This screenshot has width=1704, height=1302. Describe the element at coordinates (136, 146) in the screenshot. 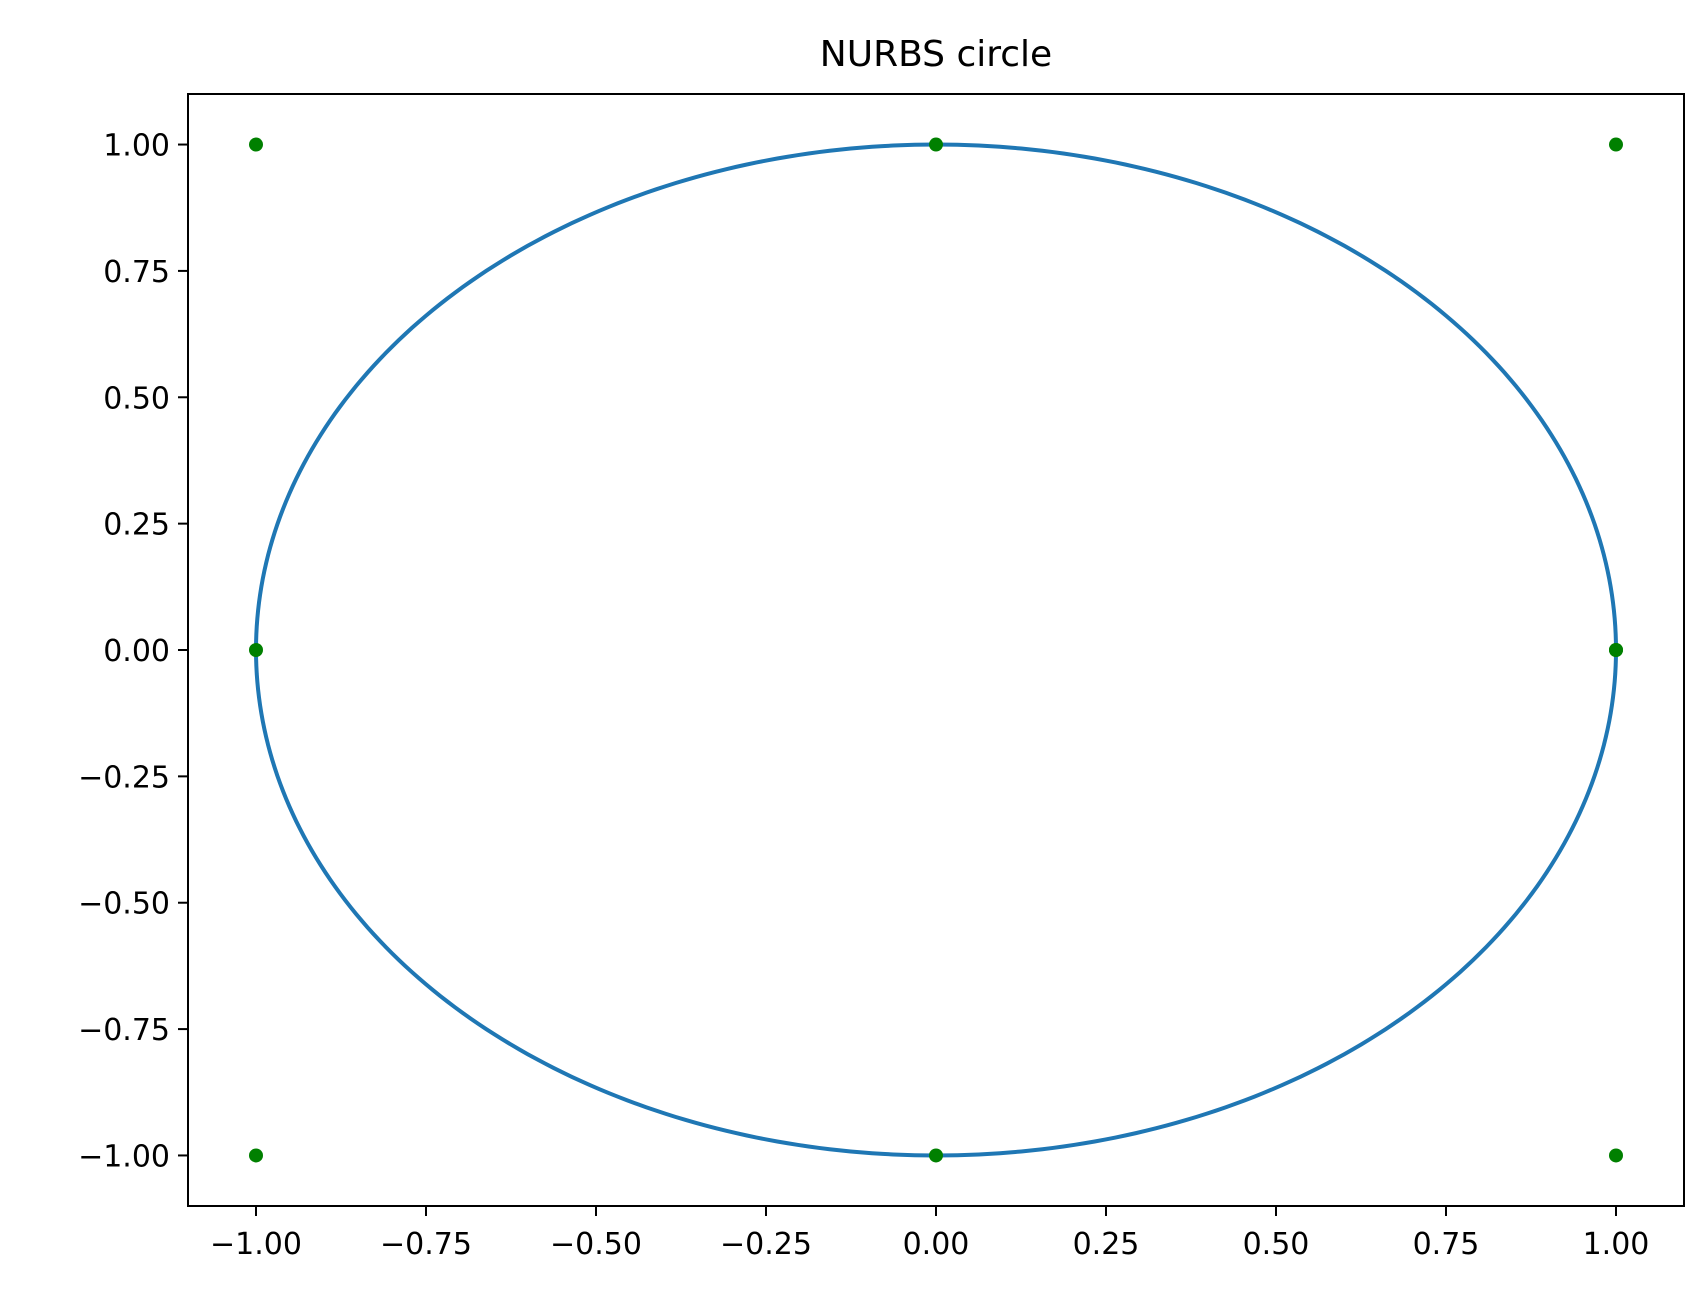

I see `y-tick-label: 1.00` at that location.